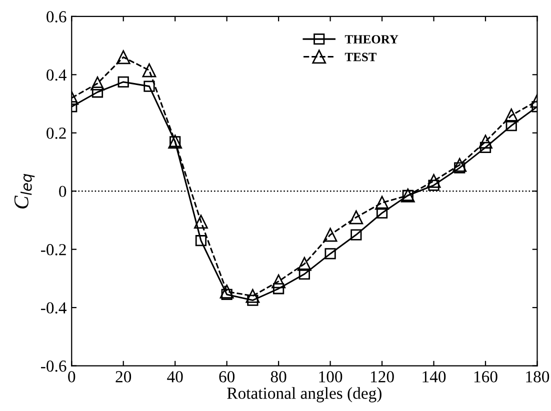  I want to click on x-axis-title: Rotational angles (deg), so click(304, 394).